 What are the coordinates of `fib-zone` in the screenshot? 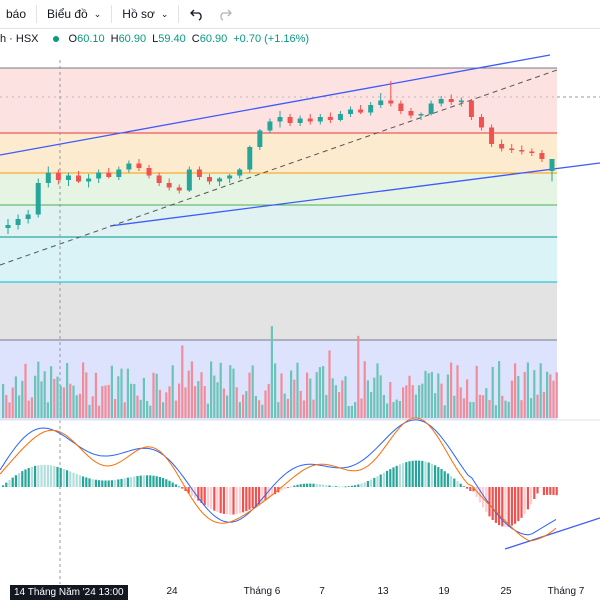 It's located at (278, 259).